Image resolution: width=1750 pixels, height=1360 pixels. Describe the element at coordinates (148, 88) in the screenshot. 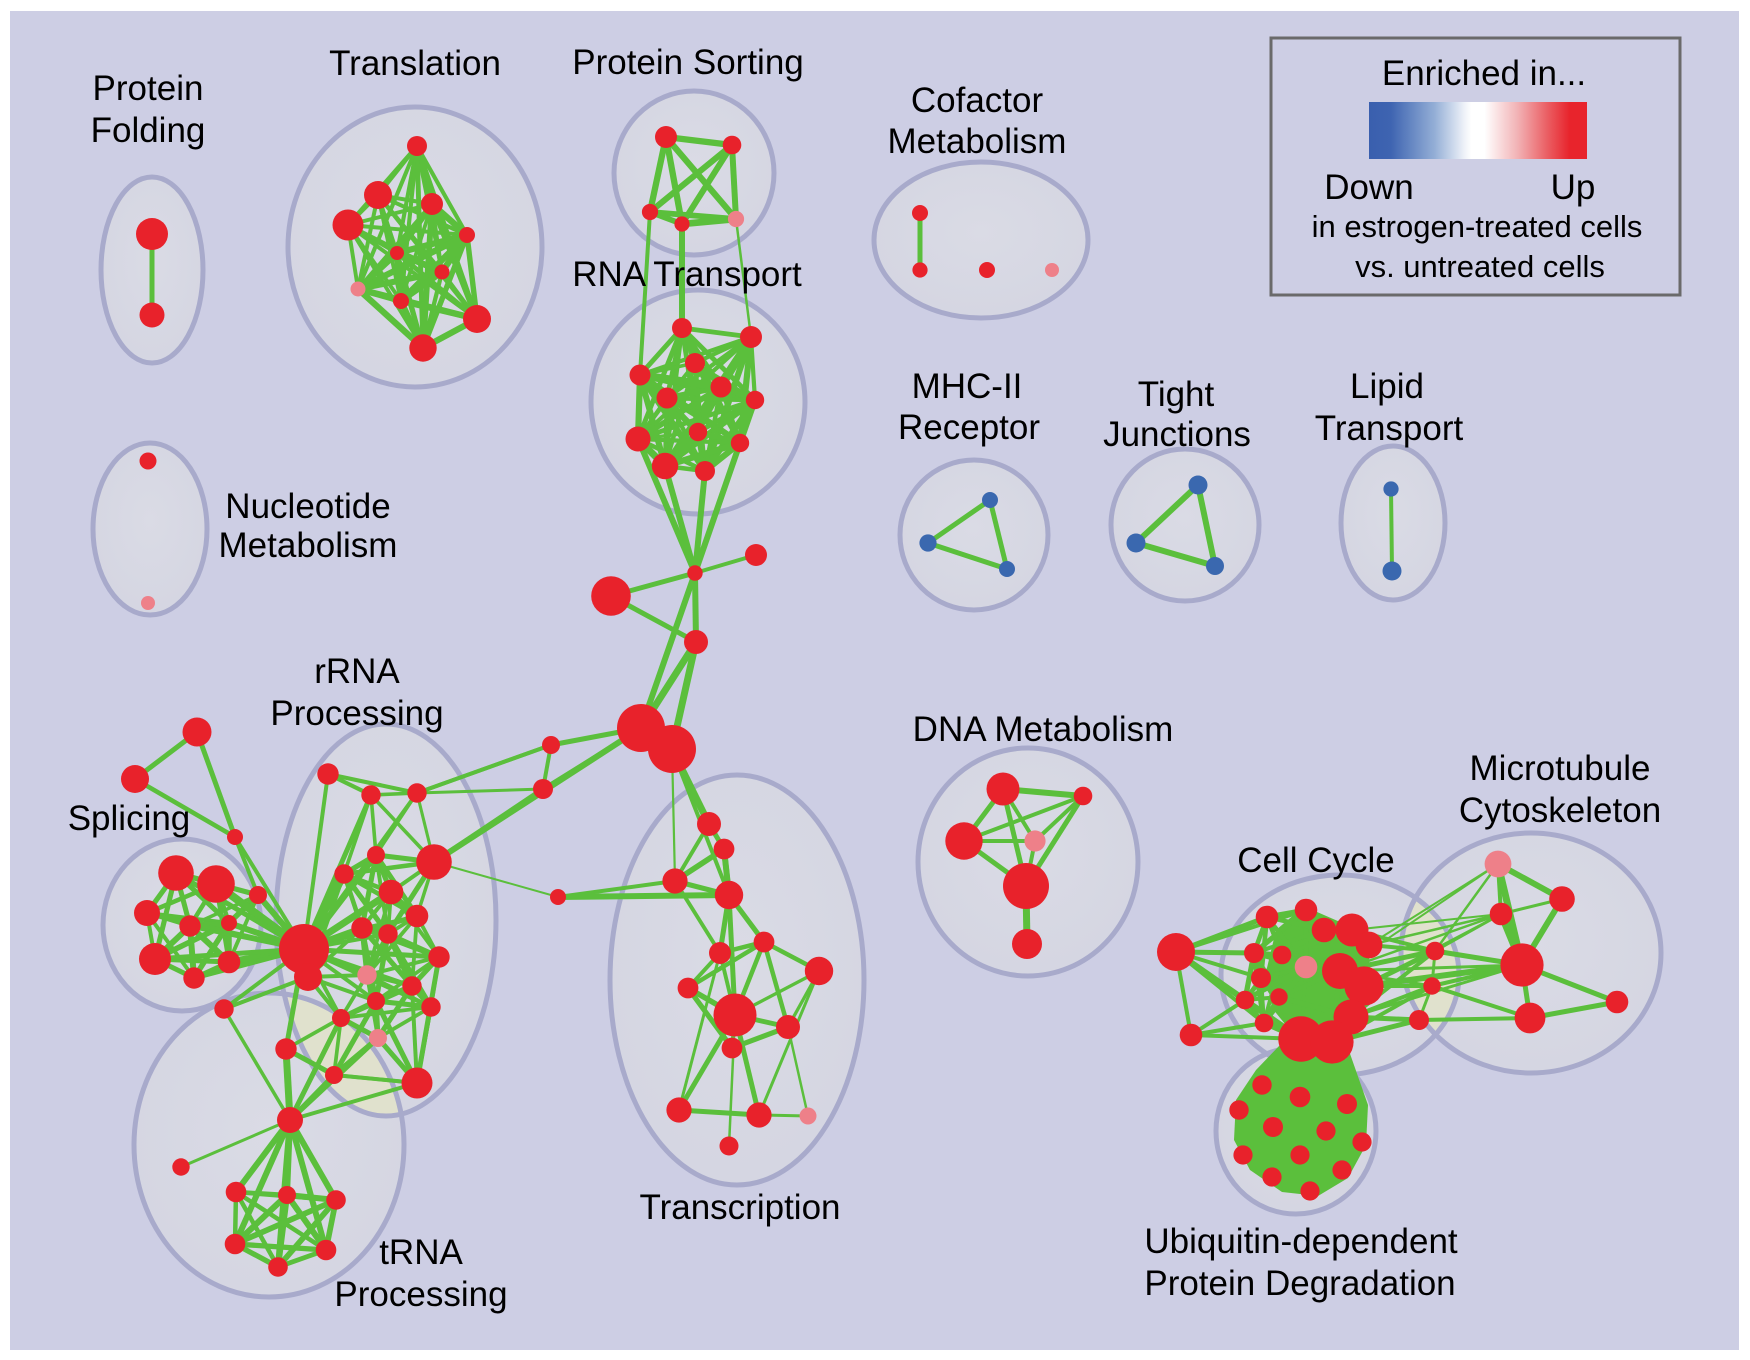

I see `svg-text: Protein` at that location.